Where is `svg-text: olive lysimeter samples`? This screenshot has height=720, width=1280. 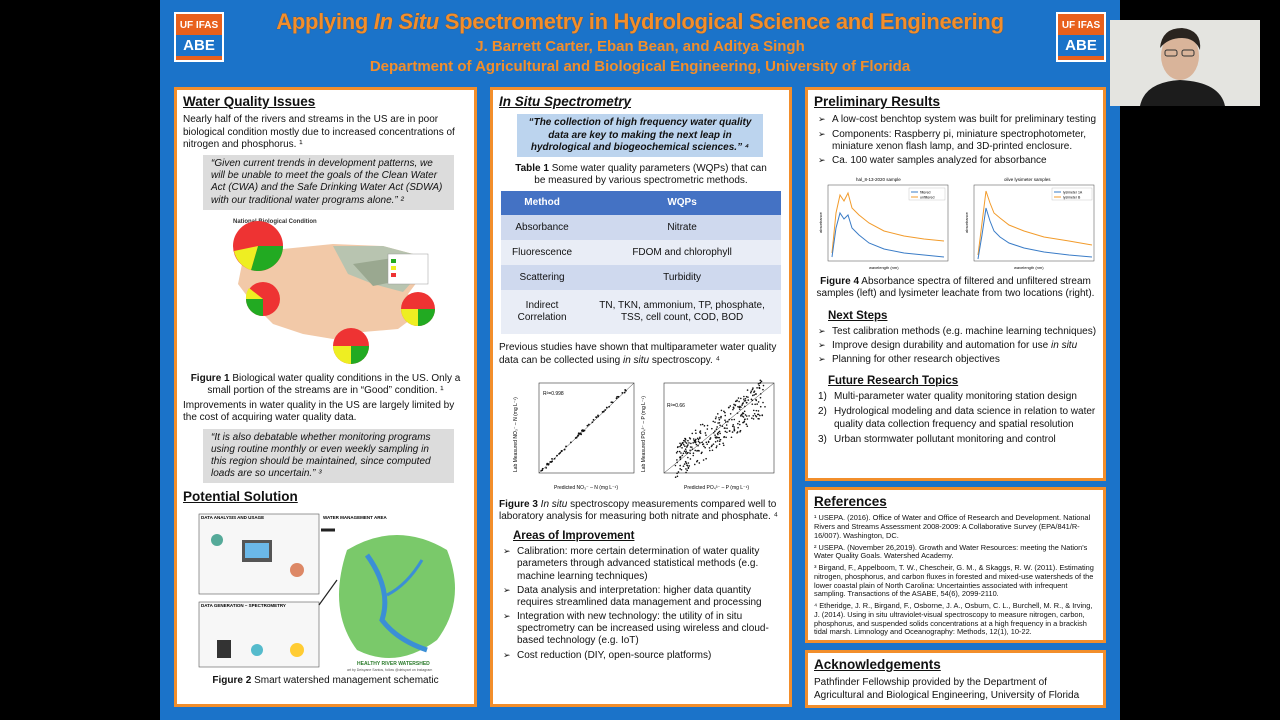
svg-text: olive lysimeter samples is located at coordinates (1027, 179).